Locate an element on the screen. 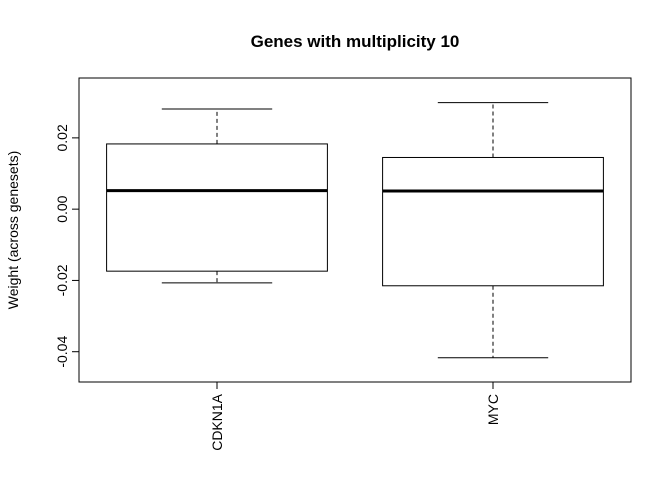 Image resolution: width=672 pixels, height=480 pixels. y-axis-label: Weight (across genesets) is located at coordinates (13, 230).